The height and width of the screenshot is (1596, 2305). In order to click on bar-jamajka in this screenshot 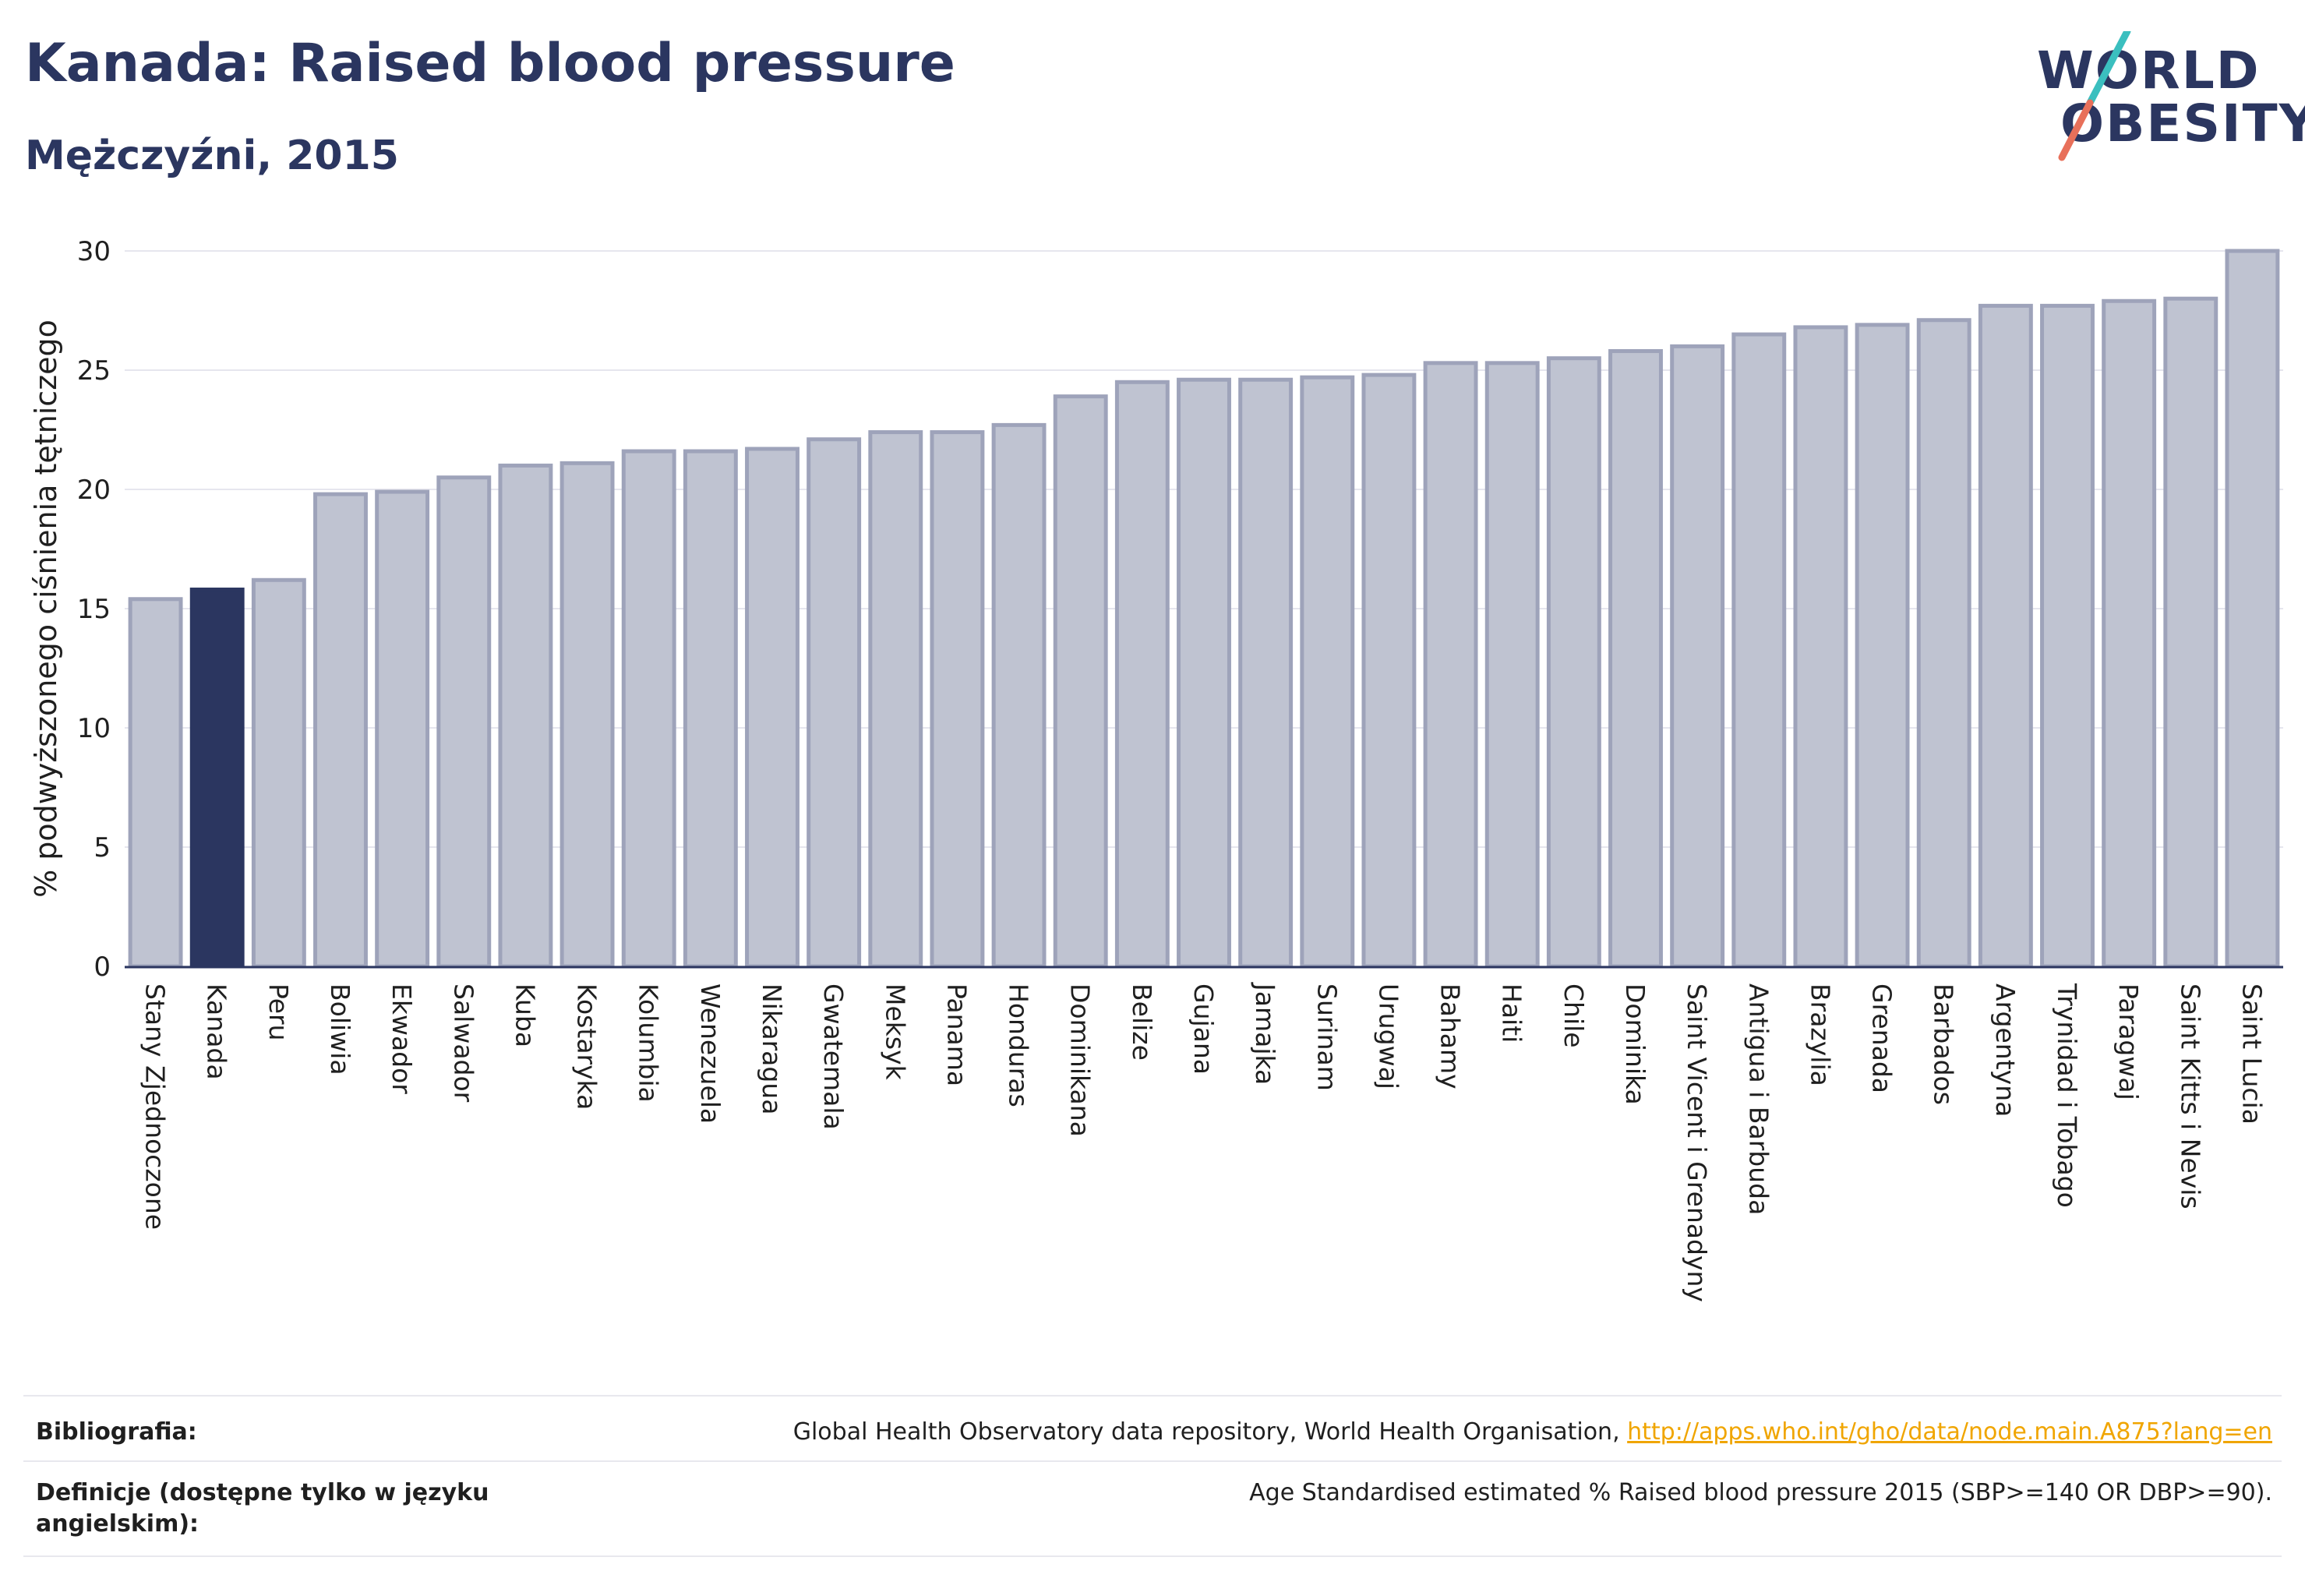, I will do `click(1266, 673)`.